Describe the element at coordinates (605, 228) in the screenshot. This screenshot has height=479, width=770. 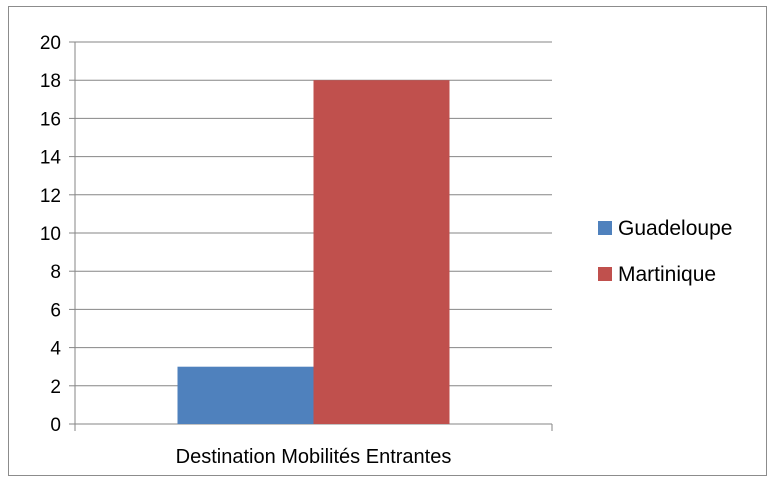
I see `legend-swatch-guadeloupe` at that location.